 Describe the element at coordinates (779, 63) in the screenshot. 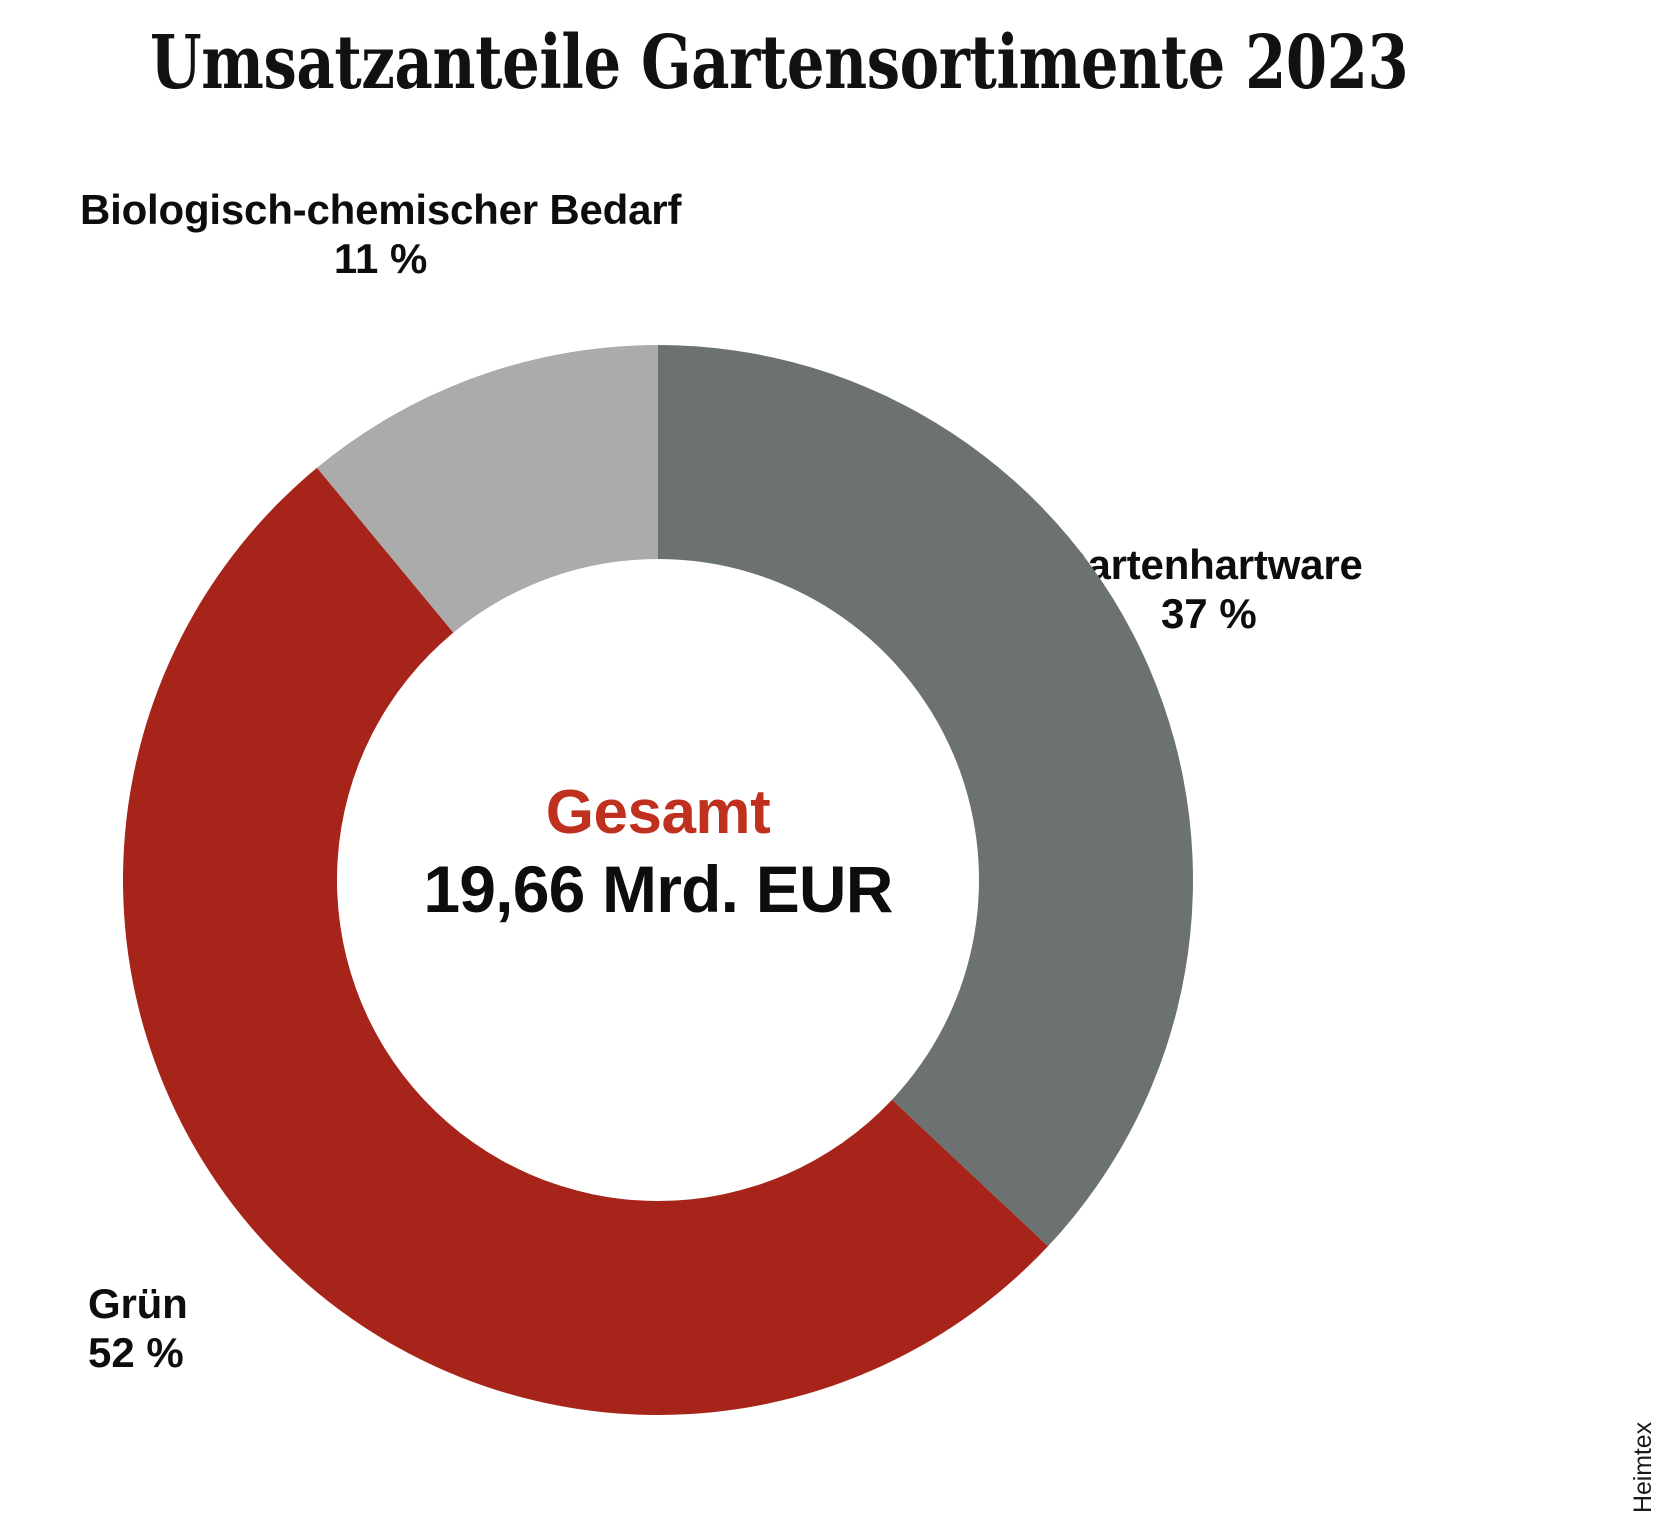

I see `page-title: Umsatzanteile Gartensortimente 2023` at that location.